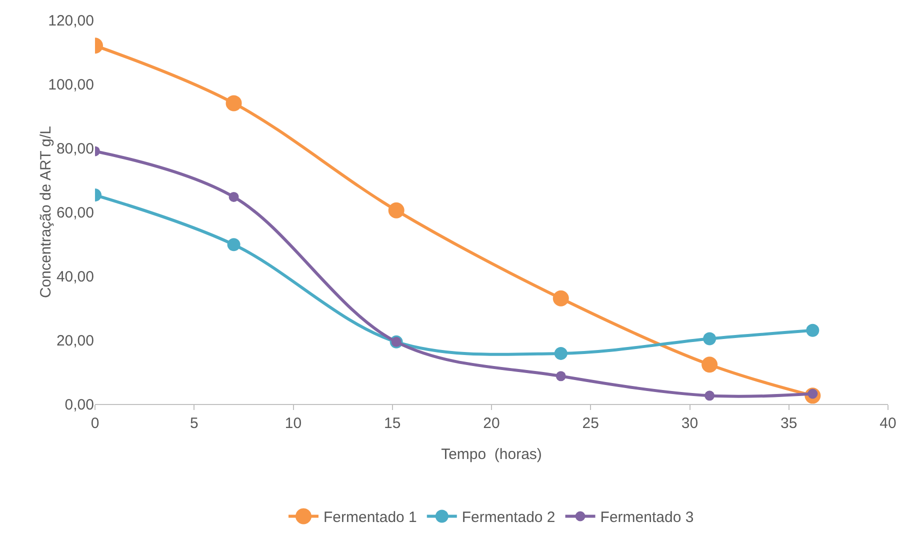  I want to click on x-tick-label: 5, so click(194, 423).